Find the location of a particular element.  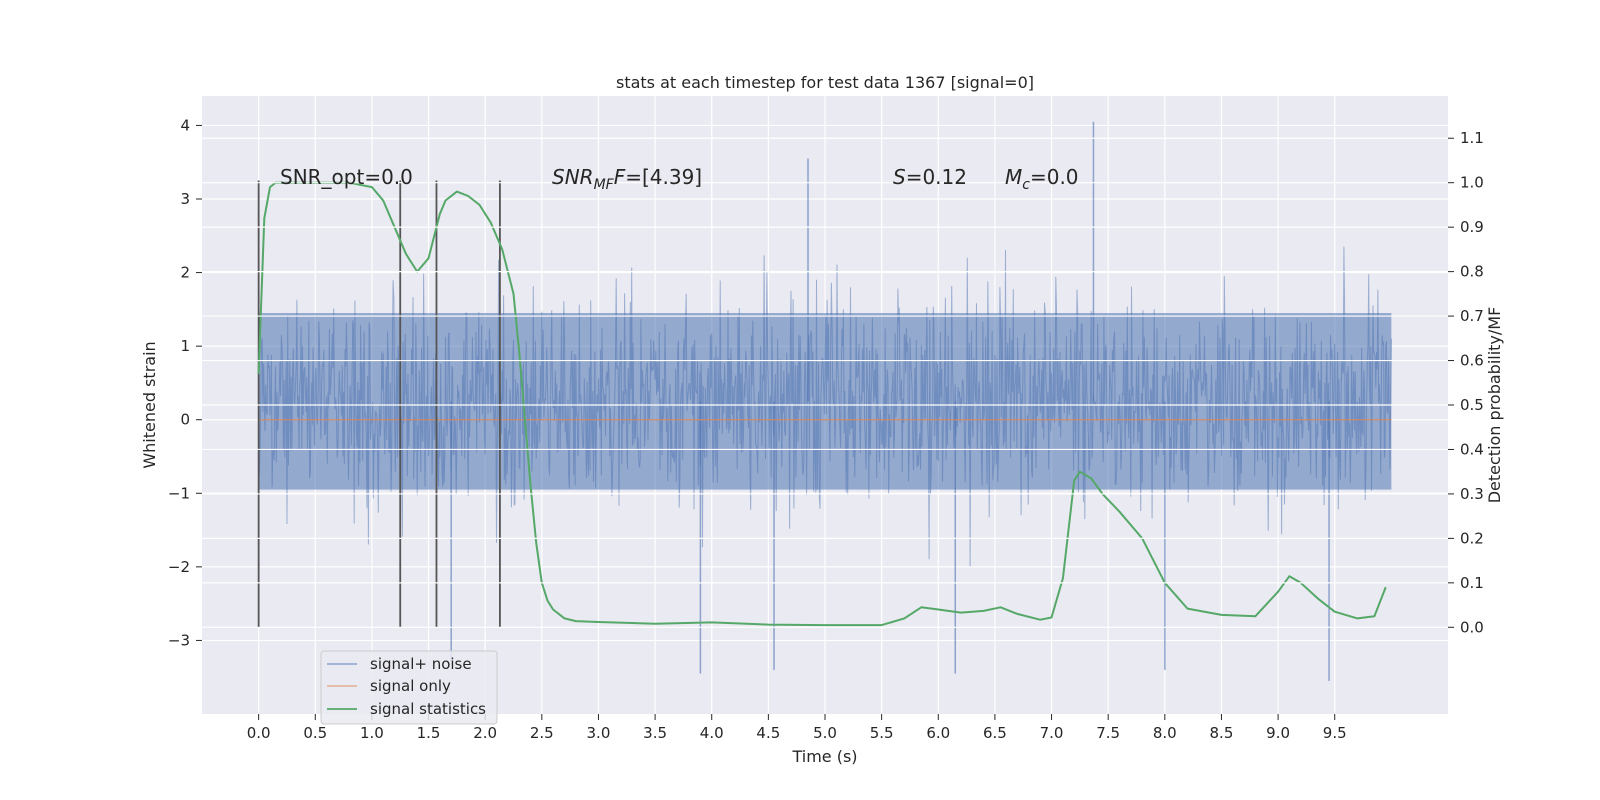

annotation-mc: Mc=0.0 is located at coordinates (1042, 179).